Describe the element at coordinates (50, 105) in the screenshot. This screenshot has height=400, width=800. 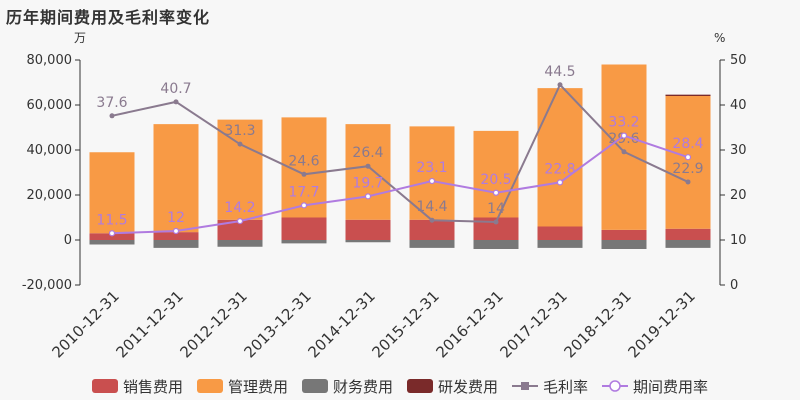
I see `left-tick-label: 60,000` at that location.